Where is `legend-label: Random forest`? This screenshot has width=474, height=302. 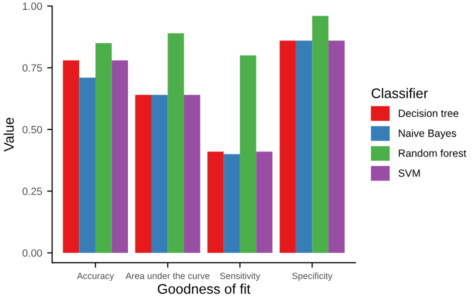 legend-label: Random forest is located at coordinates (432, 153).